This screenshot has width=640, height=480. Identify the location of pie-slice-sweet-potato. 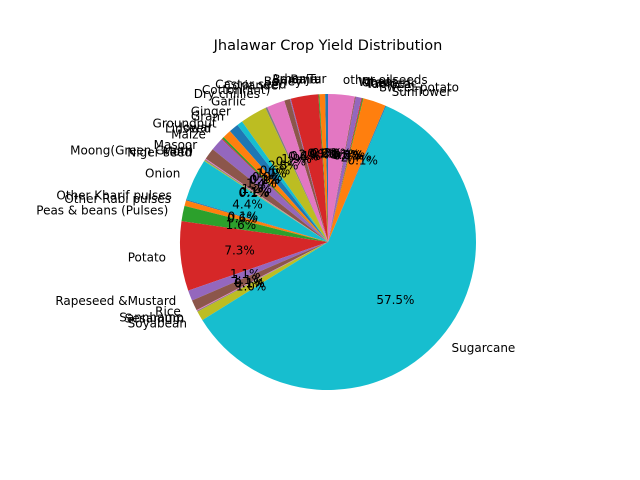
(357, 170).